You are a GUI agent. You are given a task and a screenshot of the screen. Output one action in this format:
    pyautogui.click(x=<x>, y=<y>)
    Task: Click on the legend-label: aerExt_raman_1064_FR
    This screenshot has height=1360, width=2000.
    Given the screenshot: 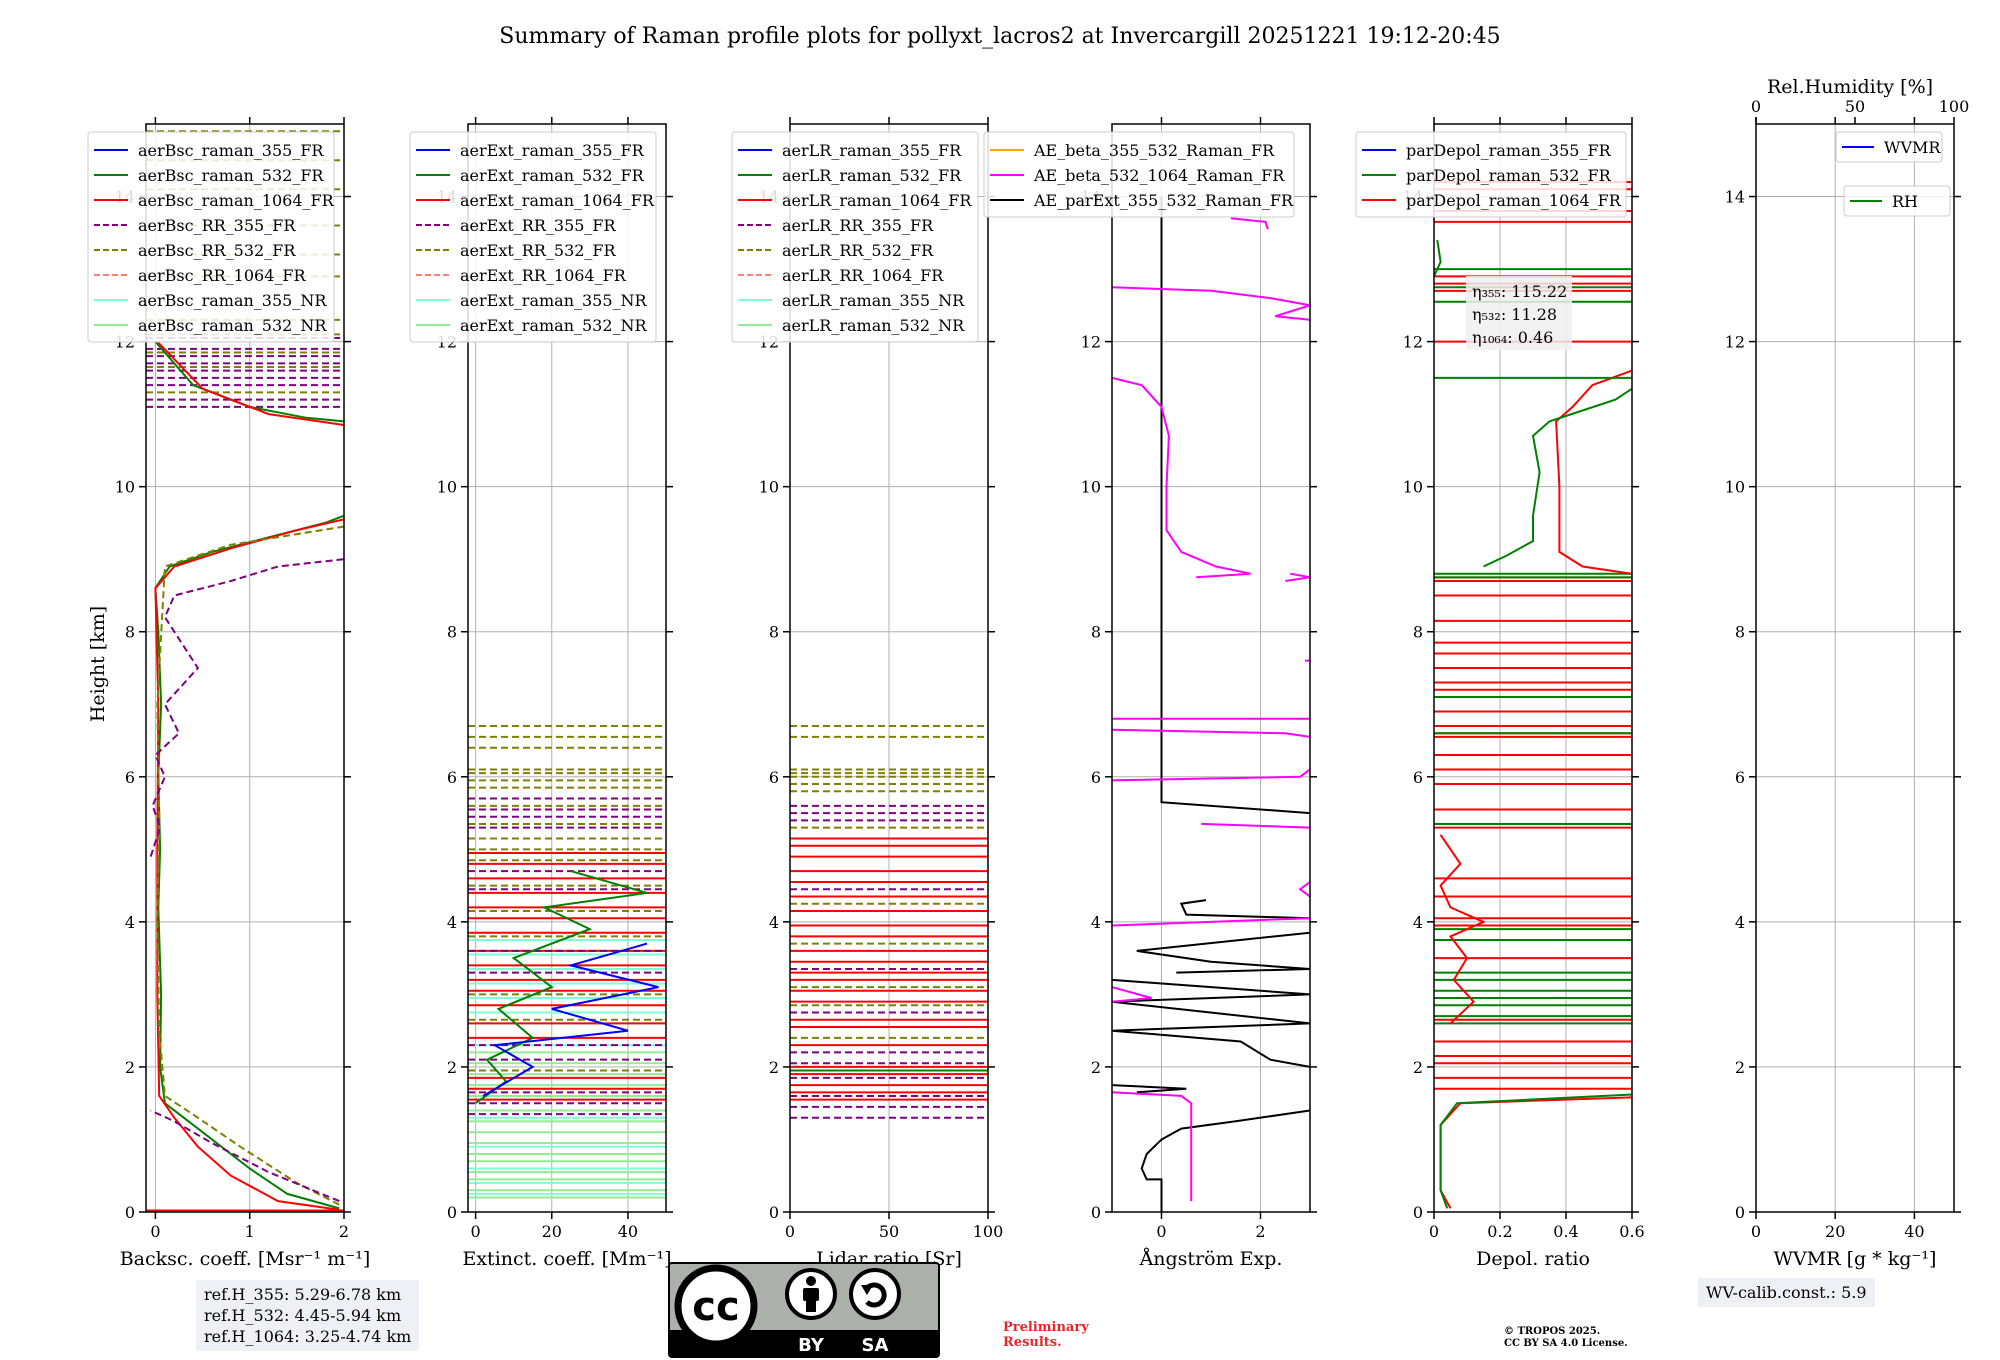 What is the action you would take?
    pyautogui.click(x=557, y=200)
    